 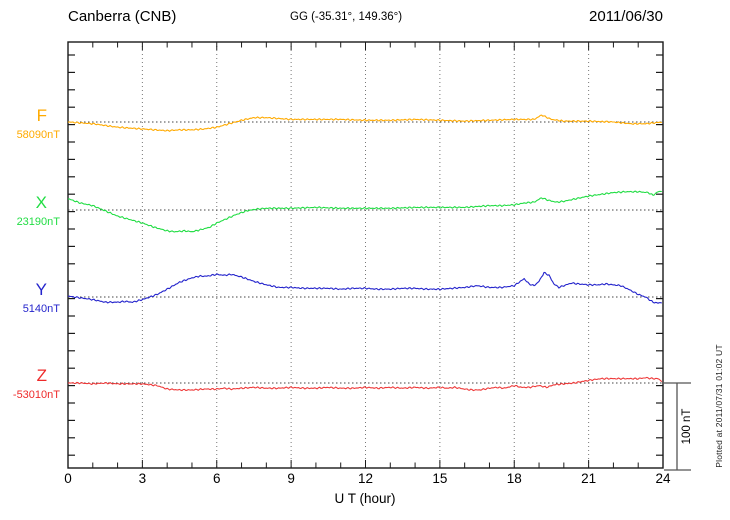 What do you see at coordinates (291, 478) in the screenshot?
I see `x-tick-label-9: 9` at bounding box center [291, 478].